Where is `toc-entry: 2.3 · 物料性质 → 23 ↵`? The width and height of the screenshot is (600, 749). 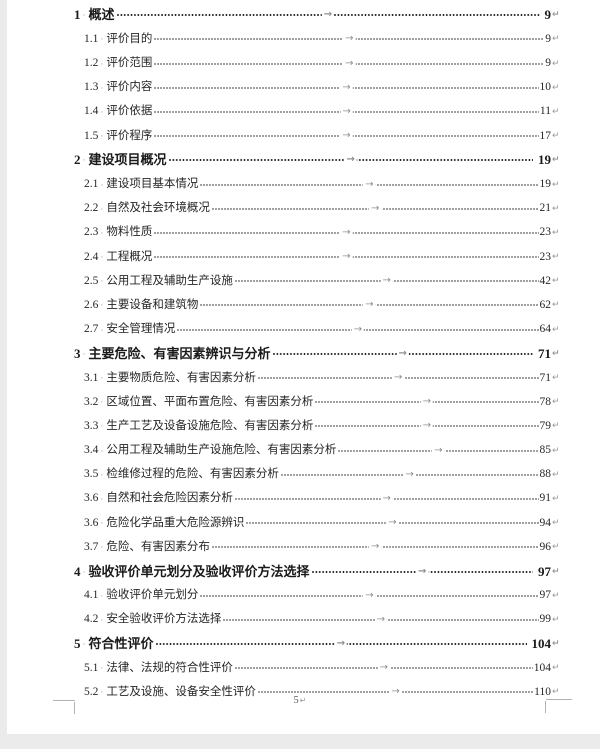
toc-entry: 2.3 · 物料性质 → 23 ↵ is located at coordinates (317, 231).